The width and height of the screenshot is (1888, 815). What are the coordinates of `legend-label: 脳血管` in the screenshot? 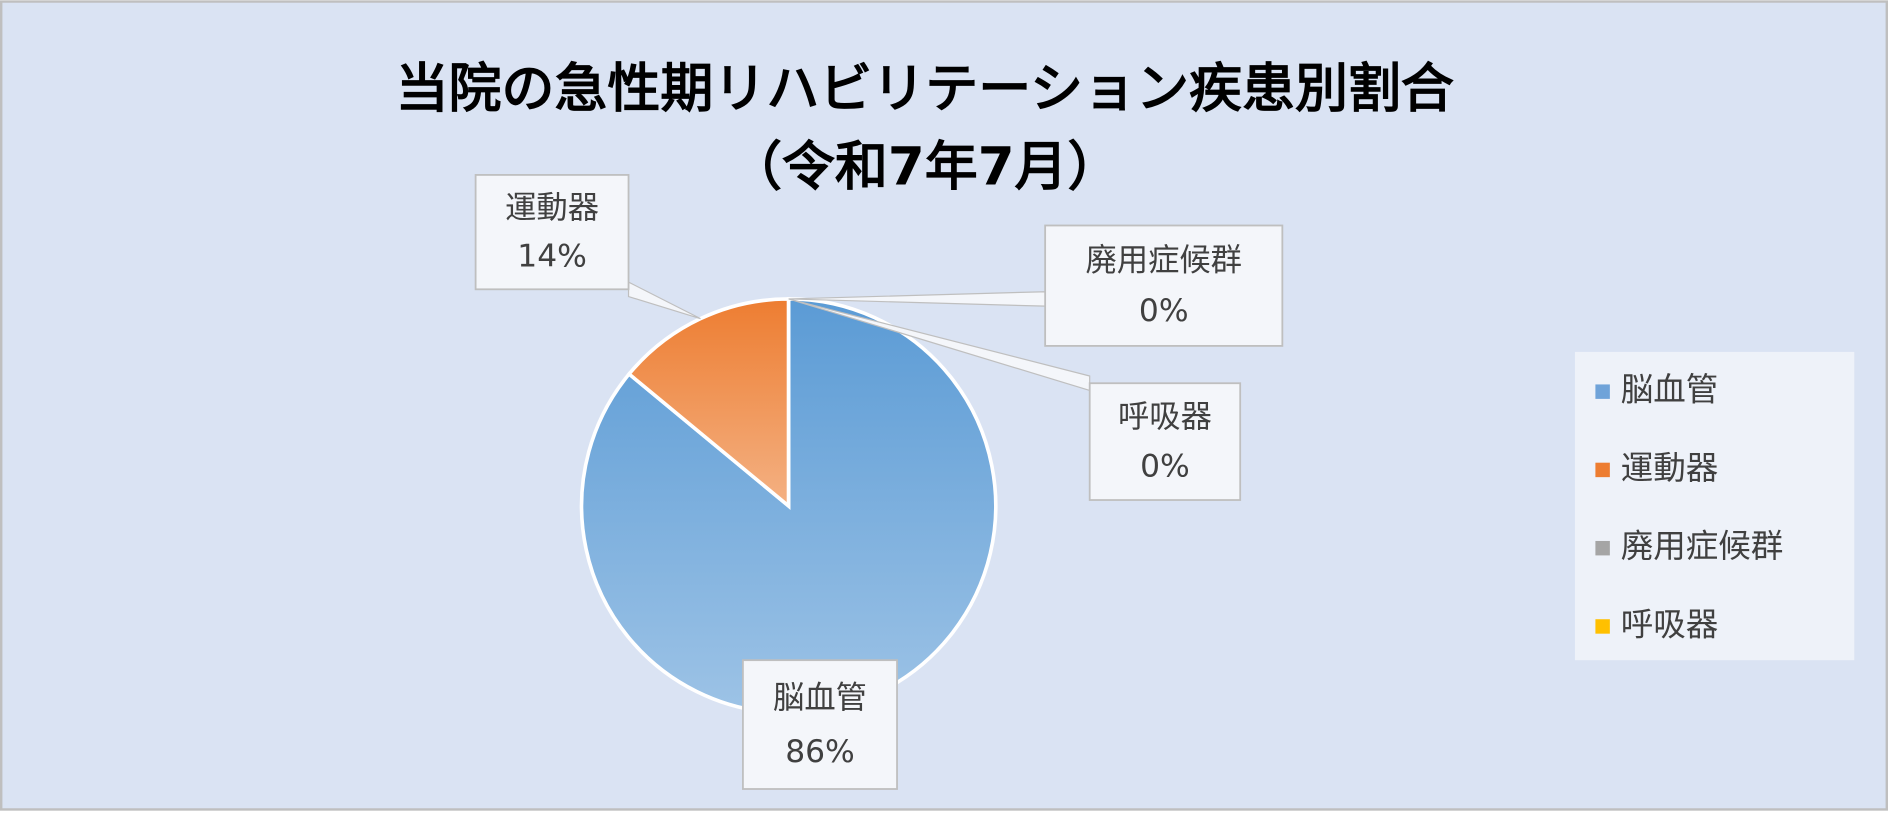 It's located at (1670, 390).